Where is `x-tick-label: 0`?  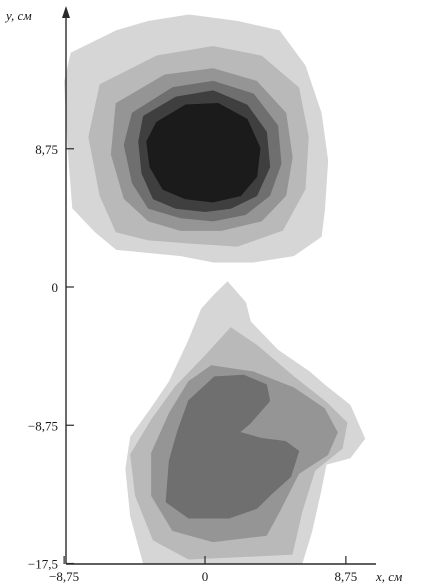
x-tick-label: 0 is located at coordinates (205, 576).